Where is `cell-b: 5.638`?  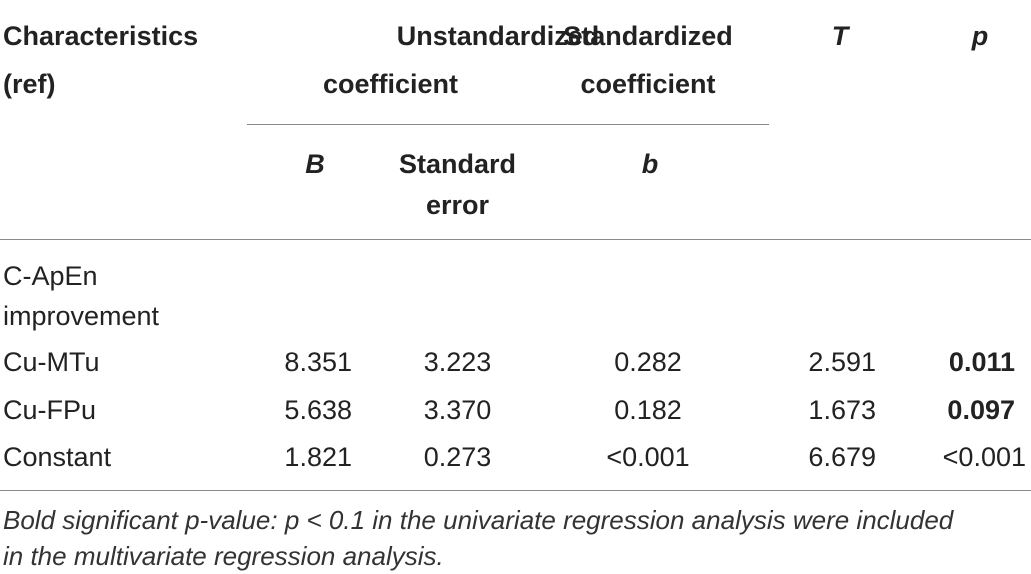 cell-b: 5.638 is located at coordinates (318, 410).